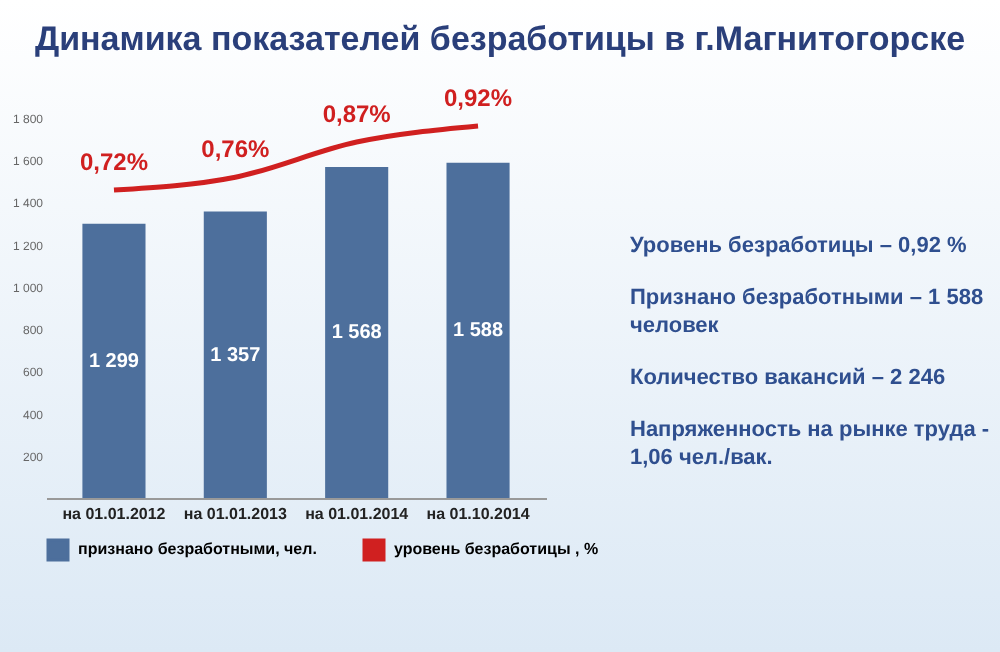 The width and height of the screenshot is (1000, 652). Describe the element at coordinates (478, 514) in the screenshot. I see `x-tick-label: на 01.10.2014` at that location.